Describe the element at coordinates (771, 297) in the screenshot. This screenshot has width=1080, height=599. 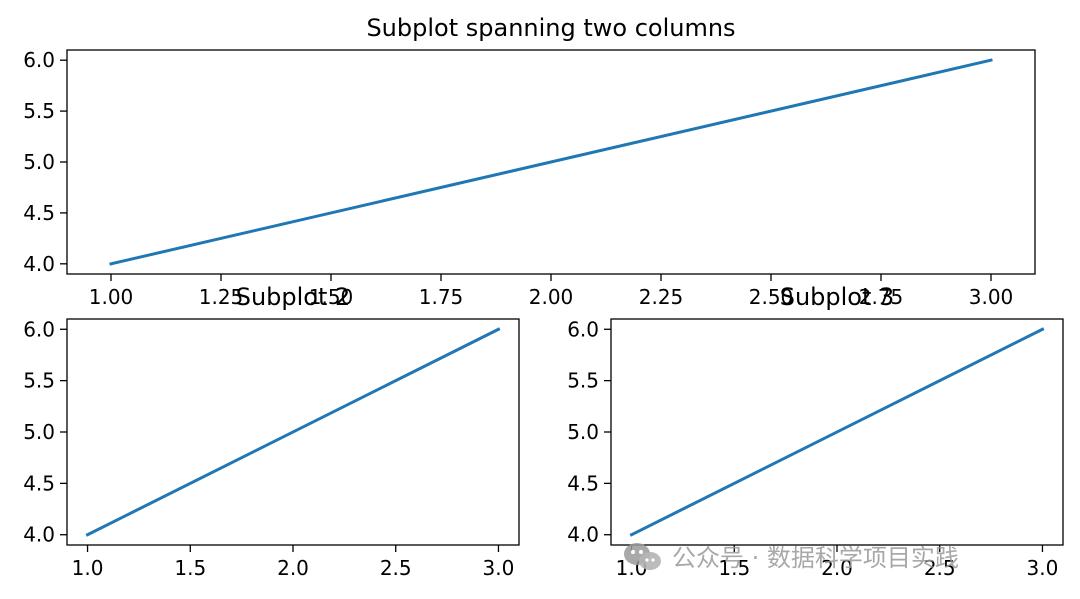
I see `x-tick-label: 2.50` at that location.